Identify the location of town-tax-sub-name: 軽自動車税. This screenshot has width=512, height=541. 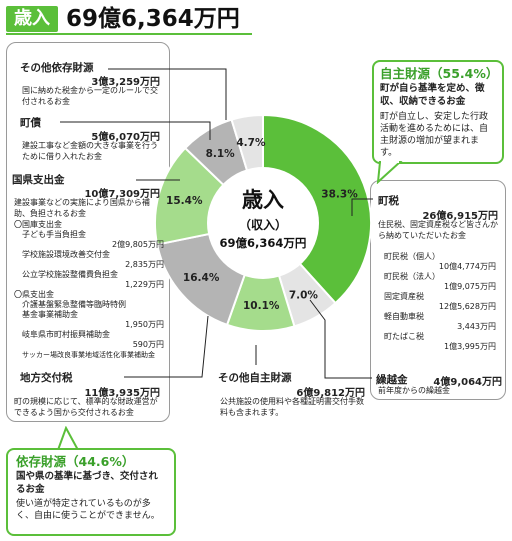
(404, 316).